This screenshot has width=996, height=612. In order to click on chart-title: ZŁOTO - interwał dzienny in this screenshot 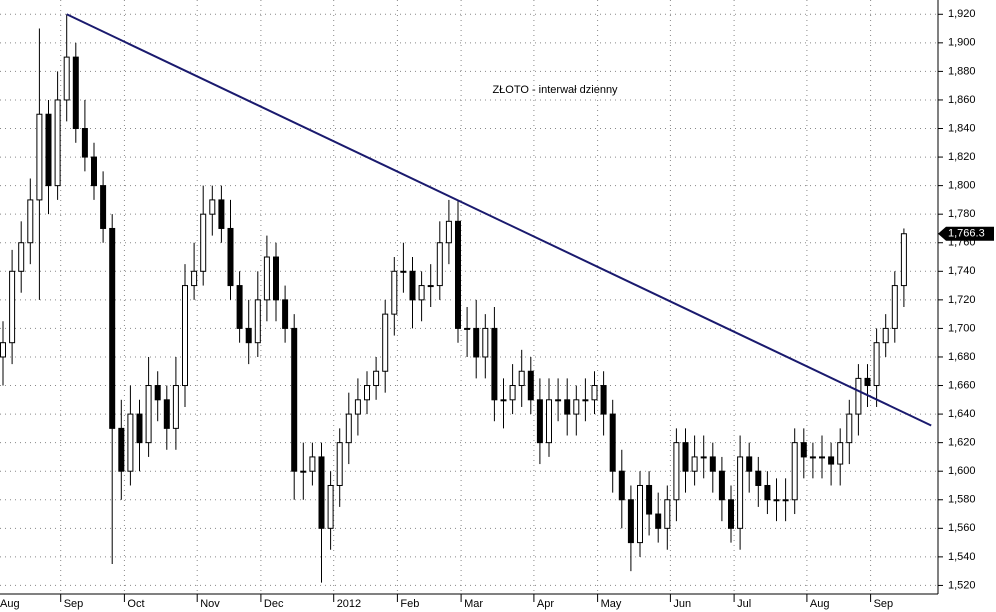, I will do `click(555, 90)`.